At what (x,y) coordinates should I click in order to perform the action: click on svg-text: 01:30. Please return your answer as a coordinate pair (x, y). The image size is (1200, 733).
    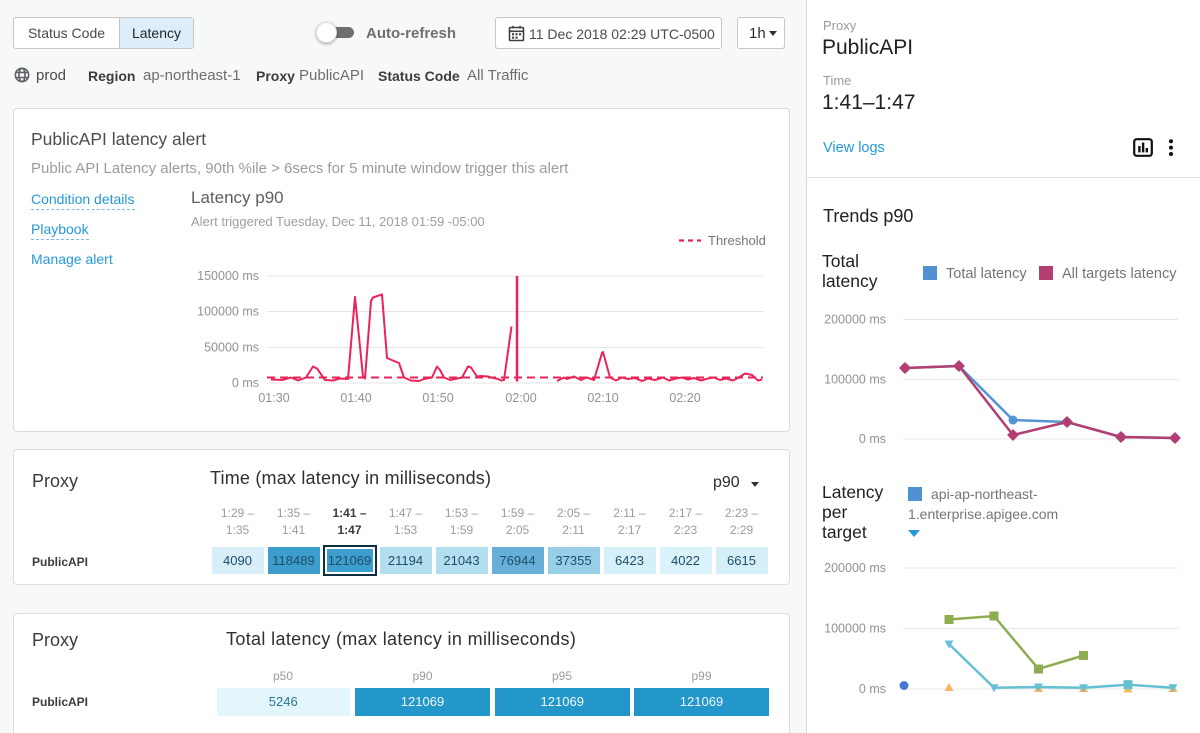
    Looking at the image, I should click on (273, 398).